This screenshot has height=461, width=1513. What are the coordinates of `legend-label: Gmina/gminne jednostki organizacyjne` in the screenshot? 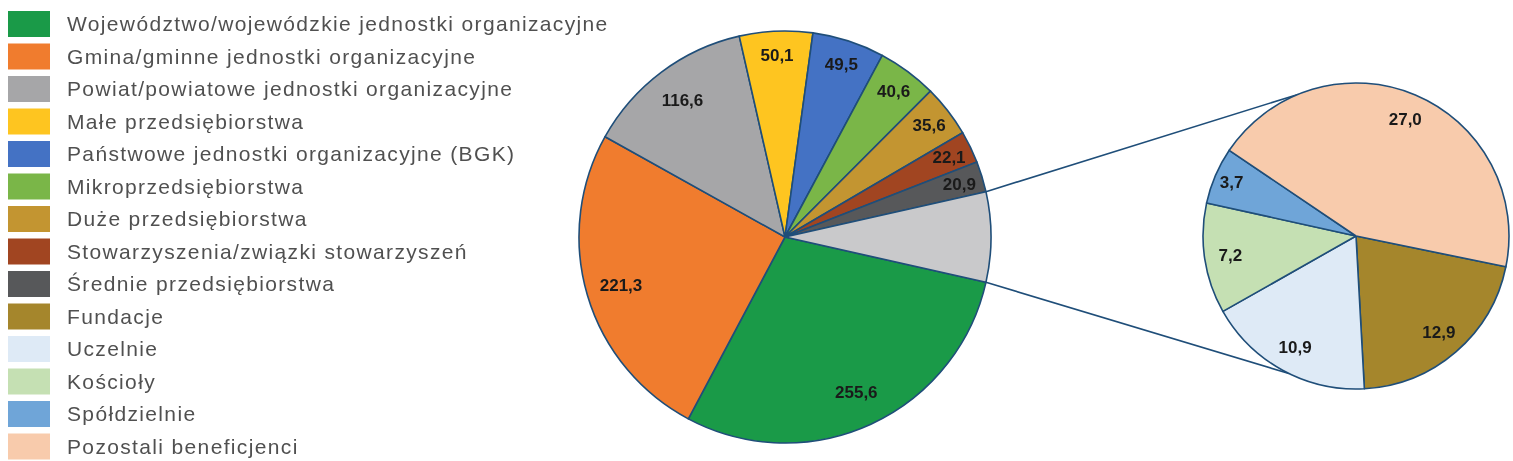 It's located at (272, 56).